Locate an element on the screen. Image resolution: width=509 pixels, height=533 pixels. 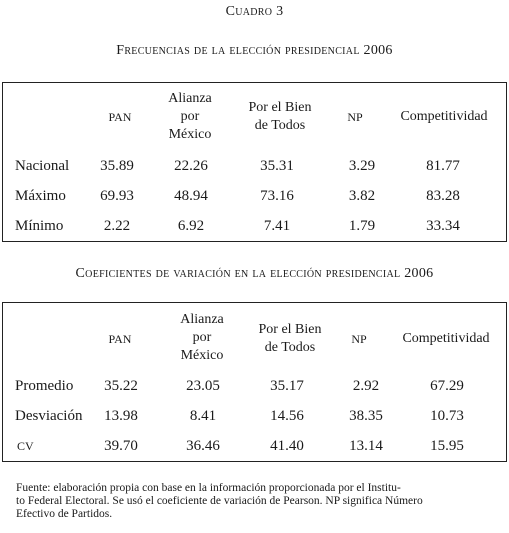
table2-header-alianza: Alianza por México is located at coordinates (202, 337).